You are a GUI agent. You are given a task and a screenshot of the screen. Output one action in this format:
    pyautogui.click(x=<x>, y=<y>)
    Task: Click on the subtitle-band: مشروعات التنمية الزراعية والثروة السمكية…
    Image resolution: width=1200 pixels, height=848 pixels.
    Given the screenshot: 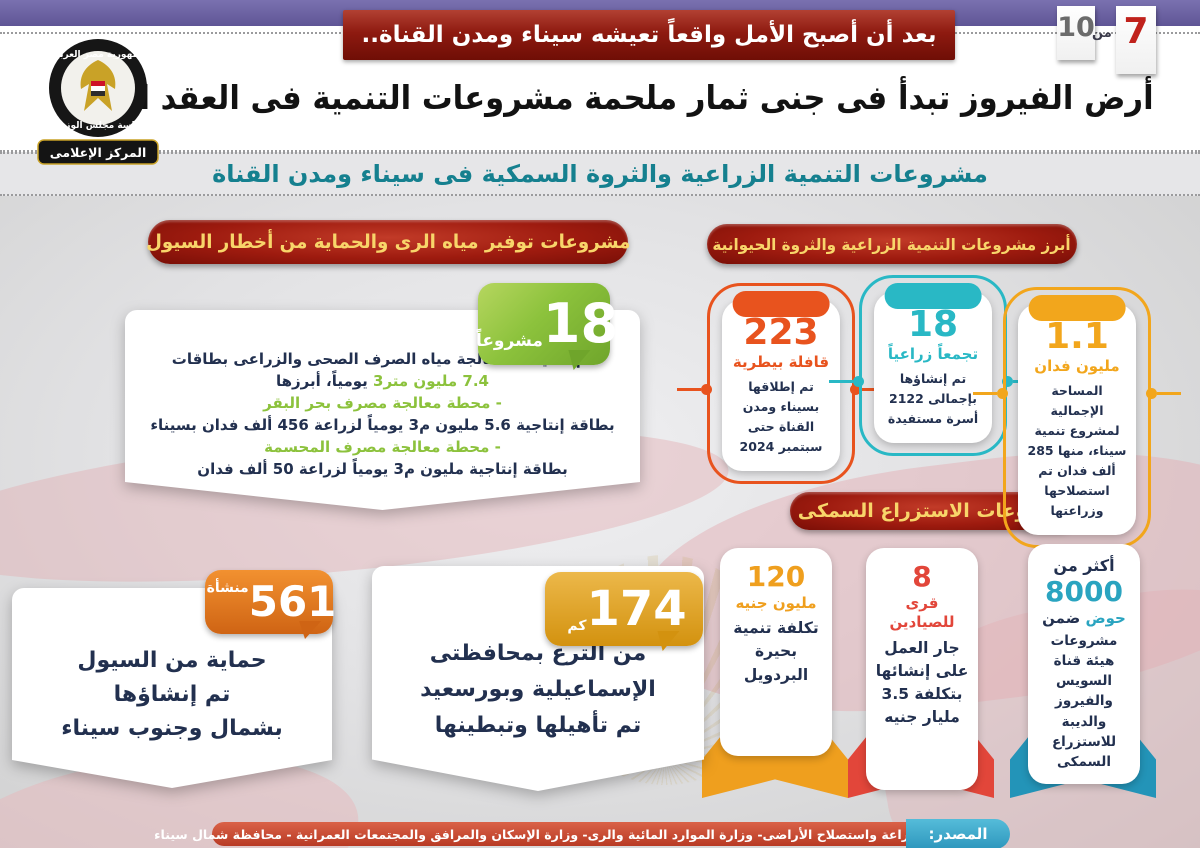 What is the action you would take?
    pyautogui.click(x=600, y=174)
    